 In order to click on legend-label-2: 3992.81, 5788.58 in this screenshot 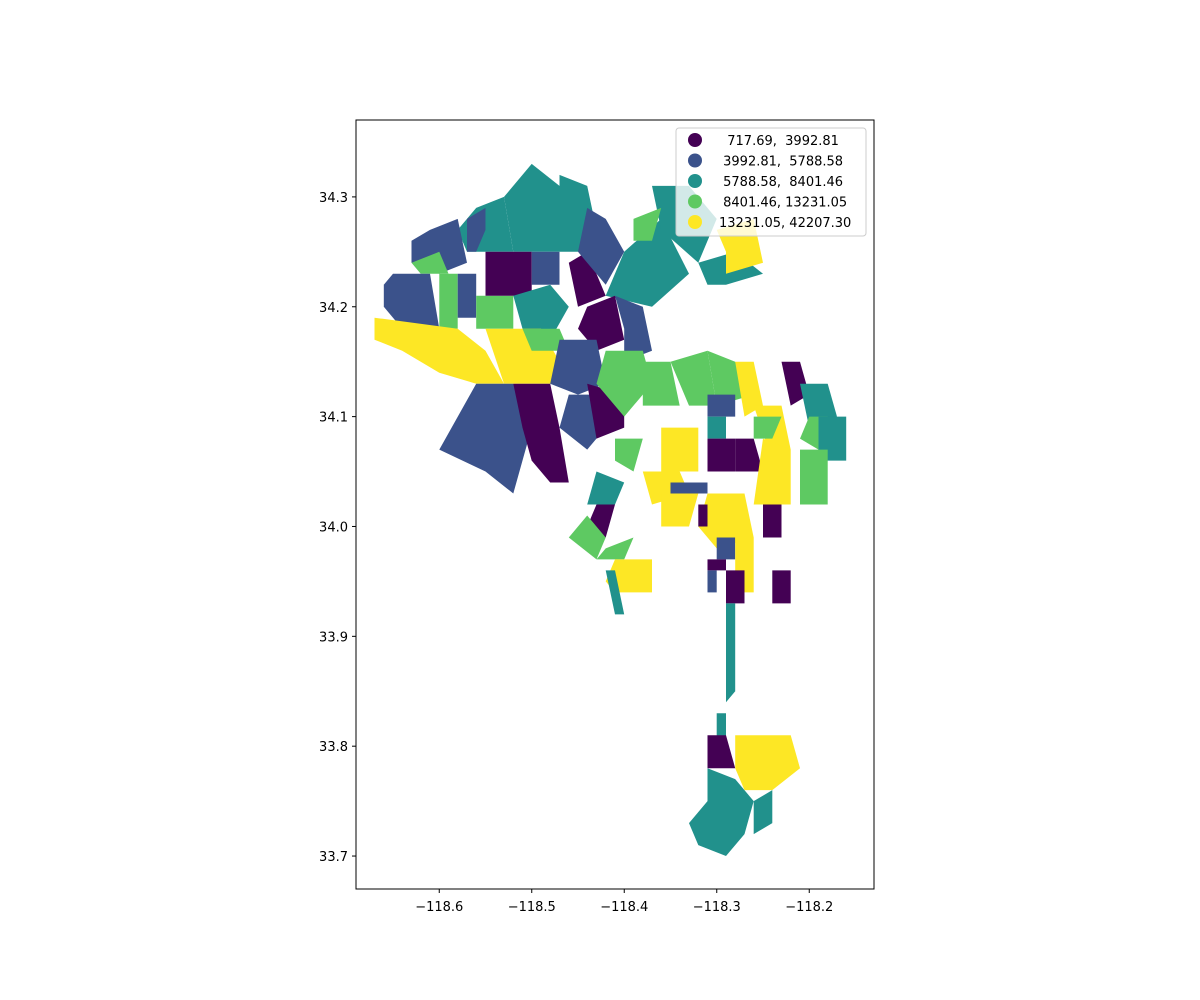, I will do `click(781, 162)`.